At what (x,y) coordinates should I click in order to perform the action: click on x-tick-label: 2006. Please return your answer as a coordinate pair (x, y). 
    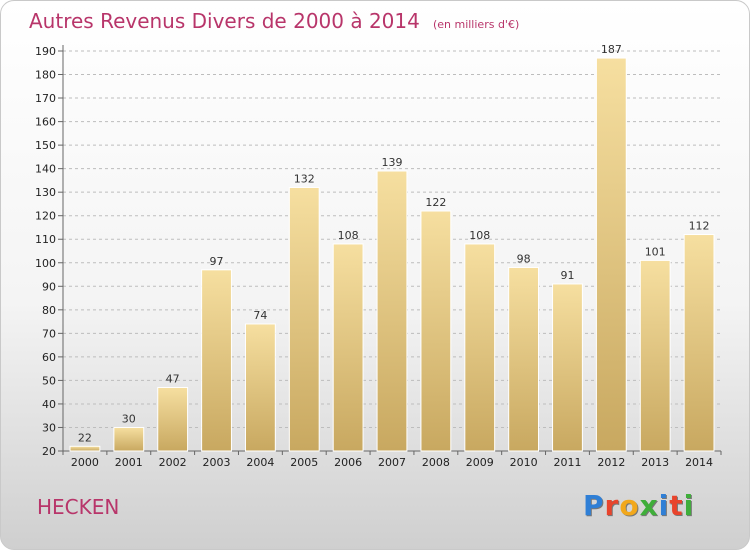
    Looking at the image, I should click on (348, 462).